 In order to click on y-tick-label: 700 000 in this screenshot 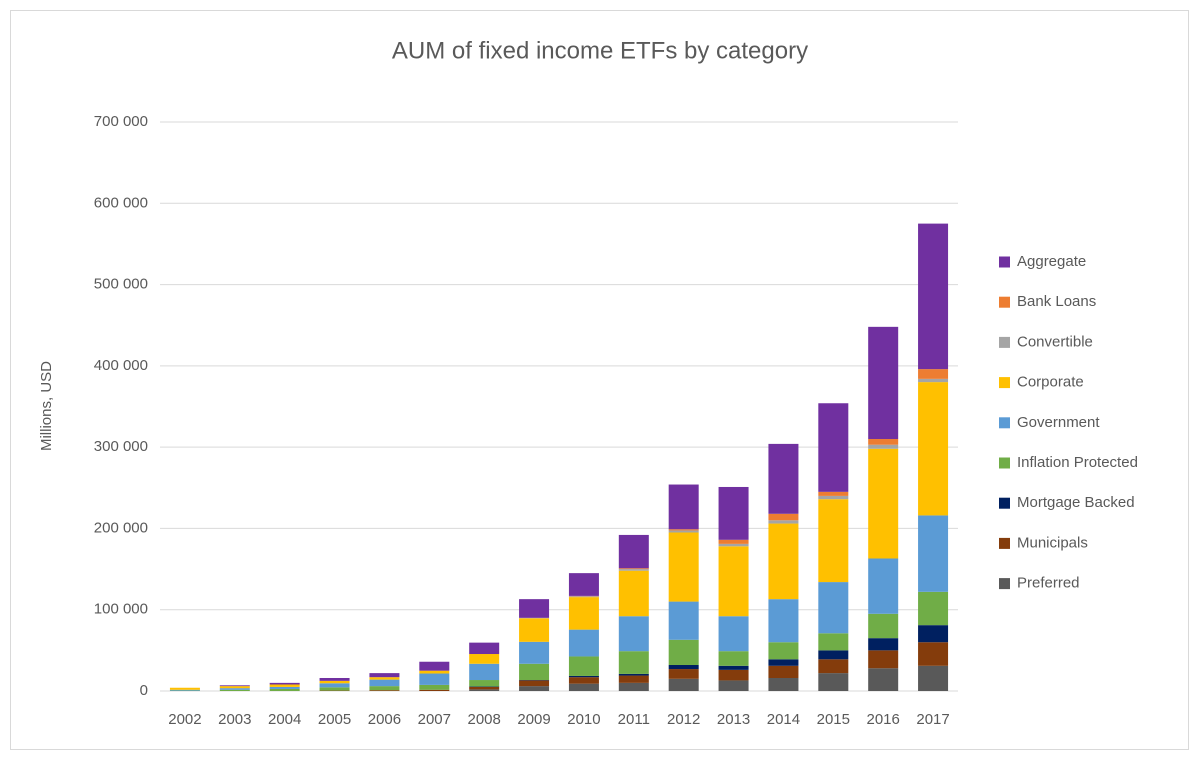, I will do `click(121, 121)`.